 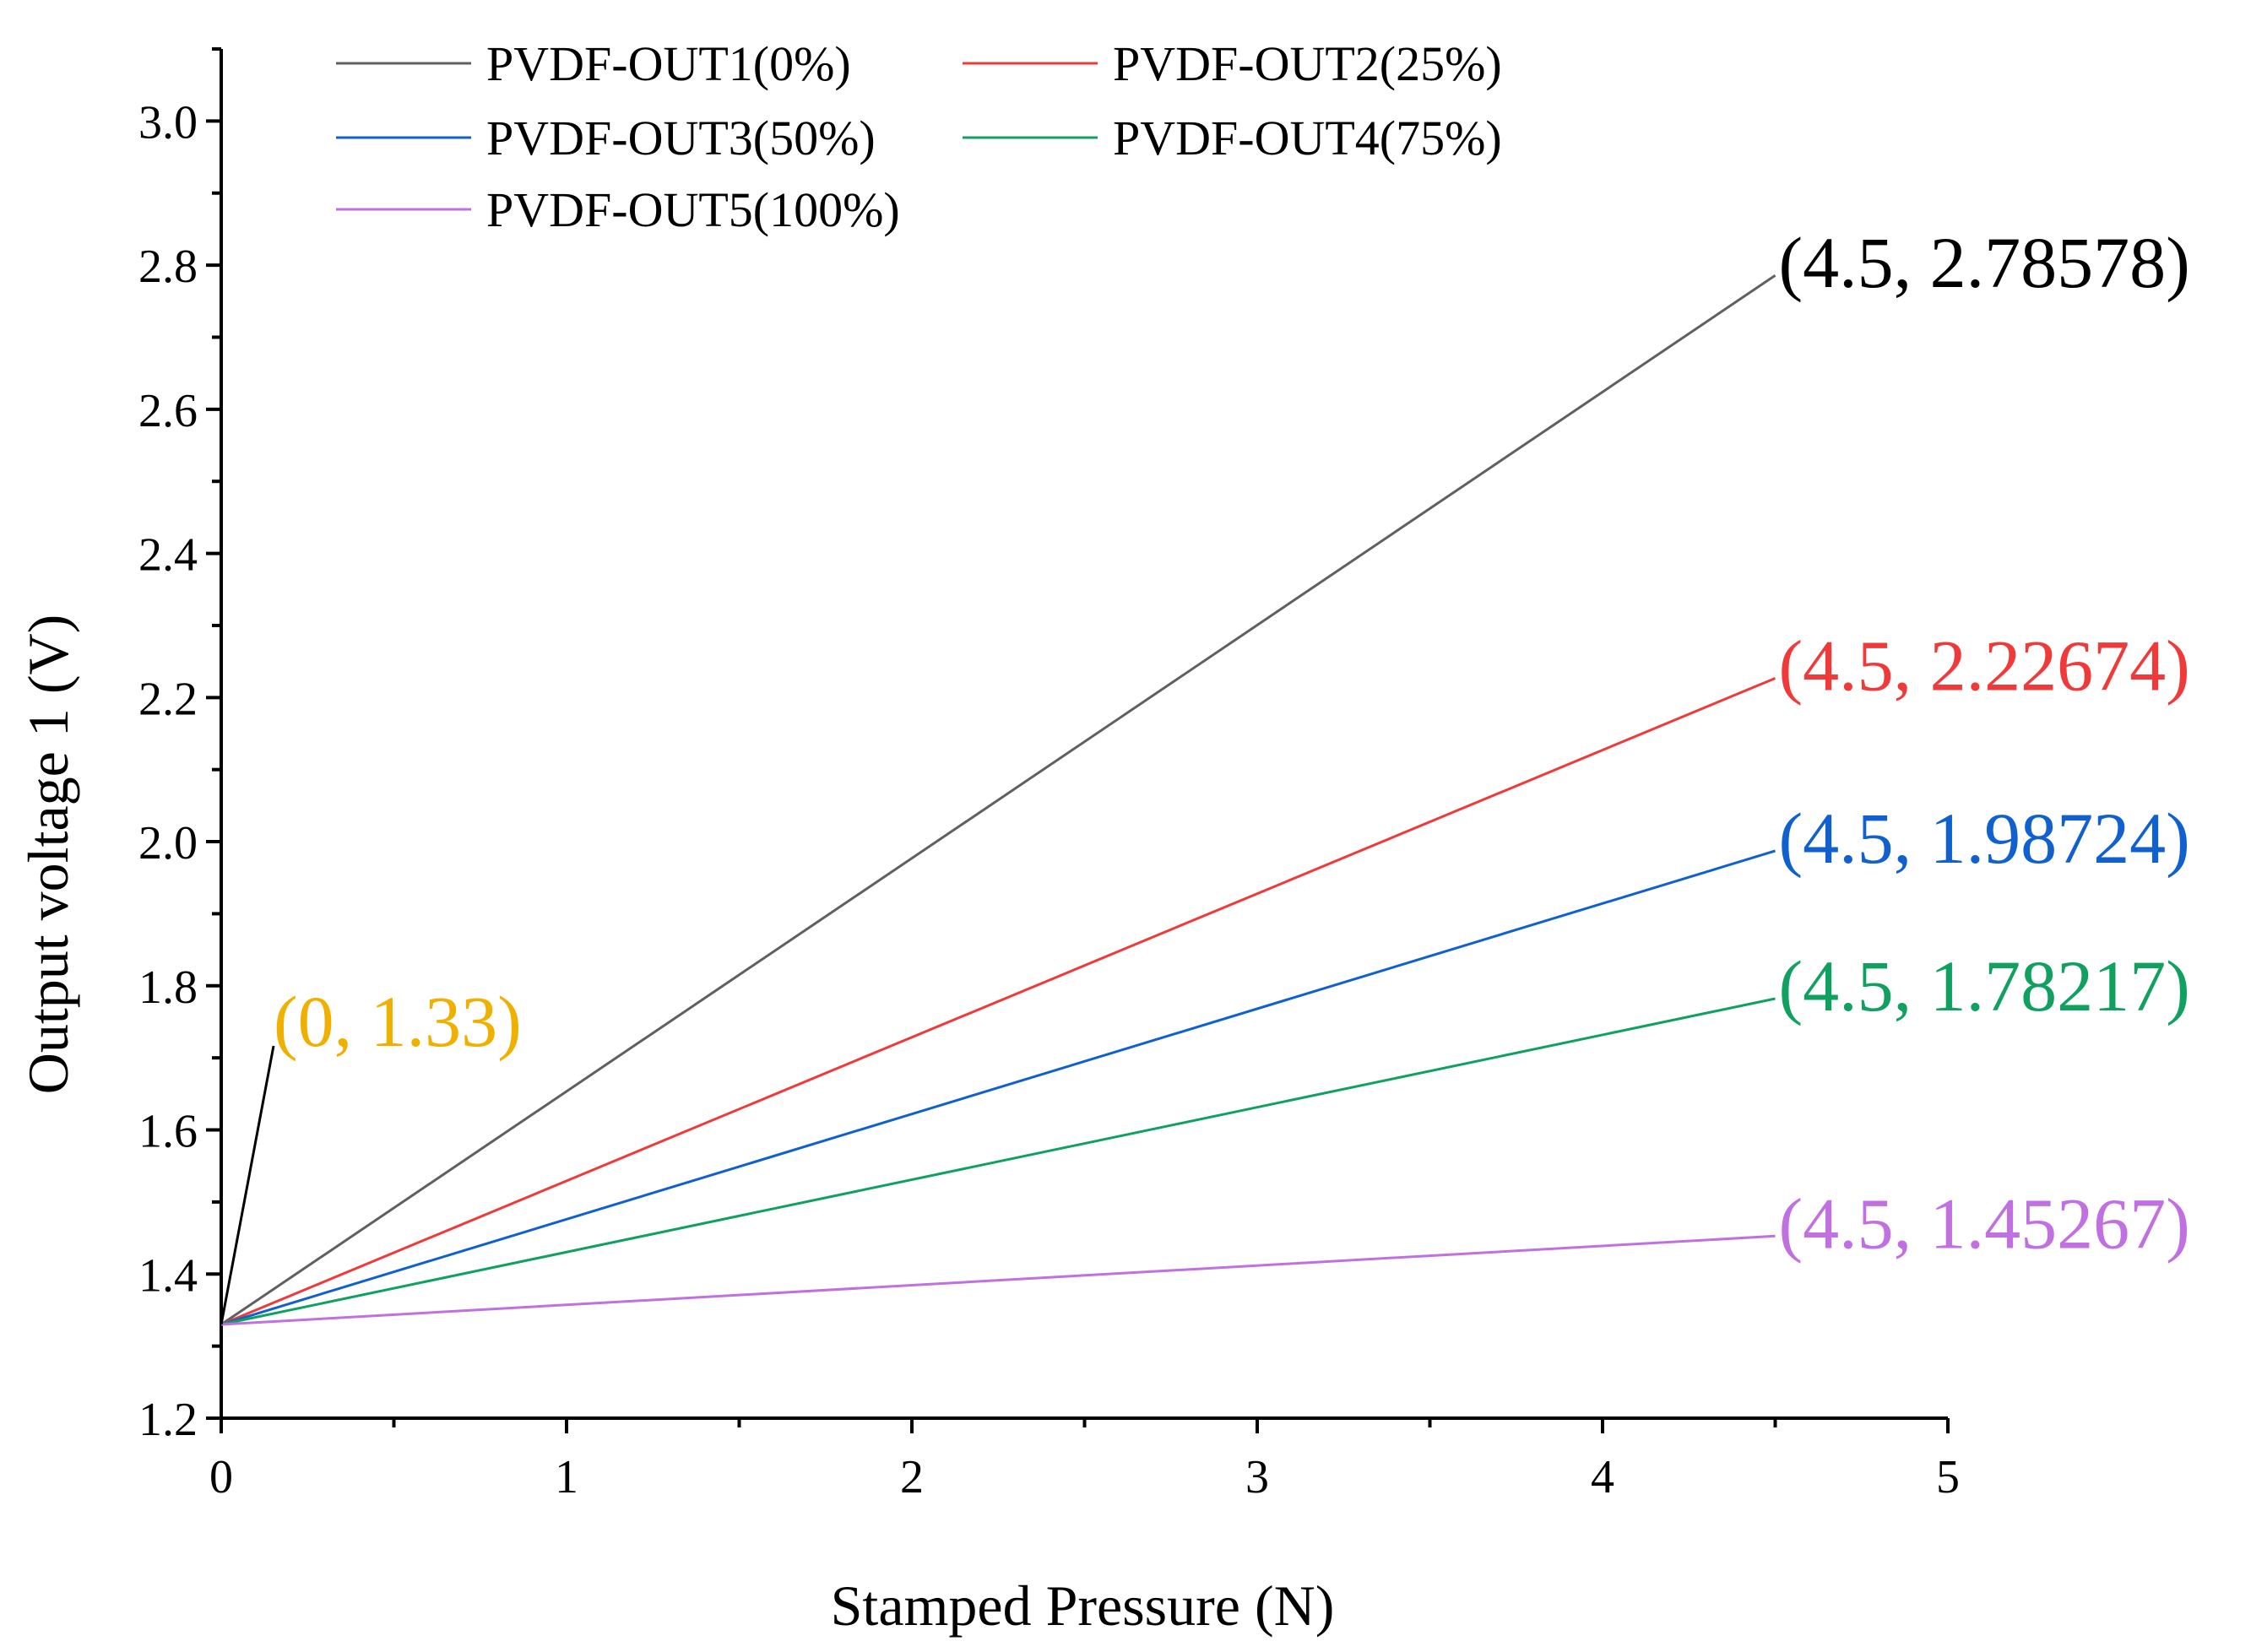 What do you see at coordinates (1307, 63) in the screenshot?
I see `legend-label: PVDF-OUT2(25%)` at bounding box center [1307, 63].